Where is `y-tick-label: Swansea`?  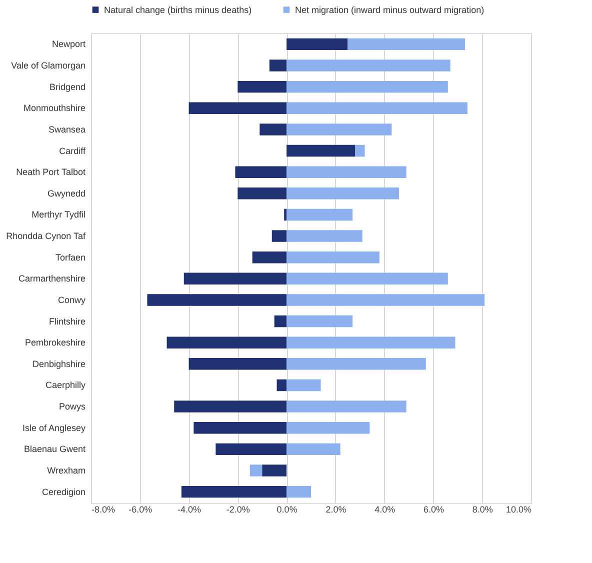 y-tick-label: Swansea is located at coordinates (67, 129).